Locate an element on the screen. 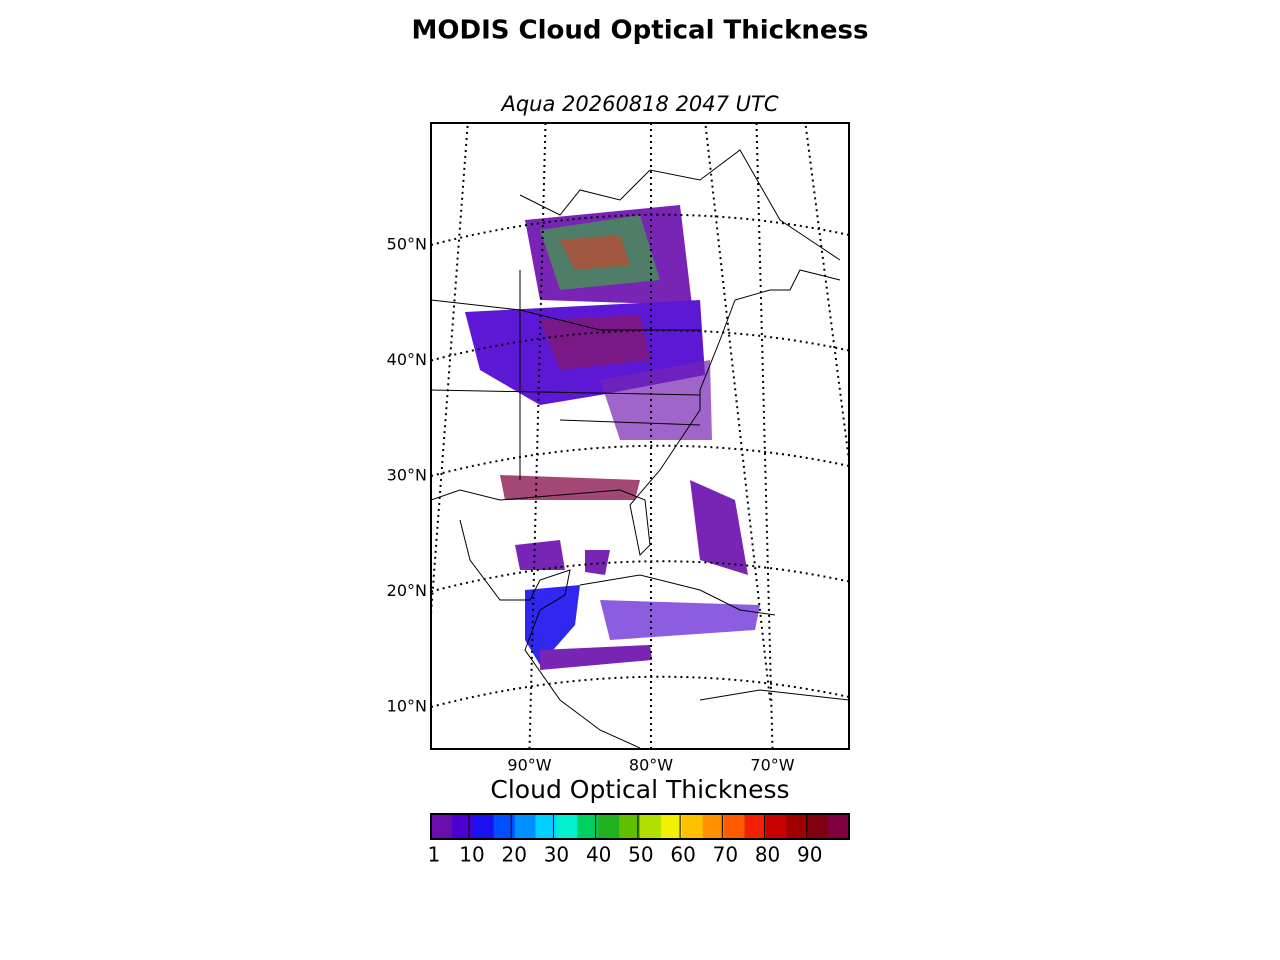 This screenshot has height=960, width=1280. colorbar-tick-label: 40 is located at coordinates (598, 855).